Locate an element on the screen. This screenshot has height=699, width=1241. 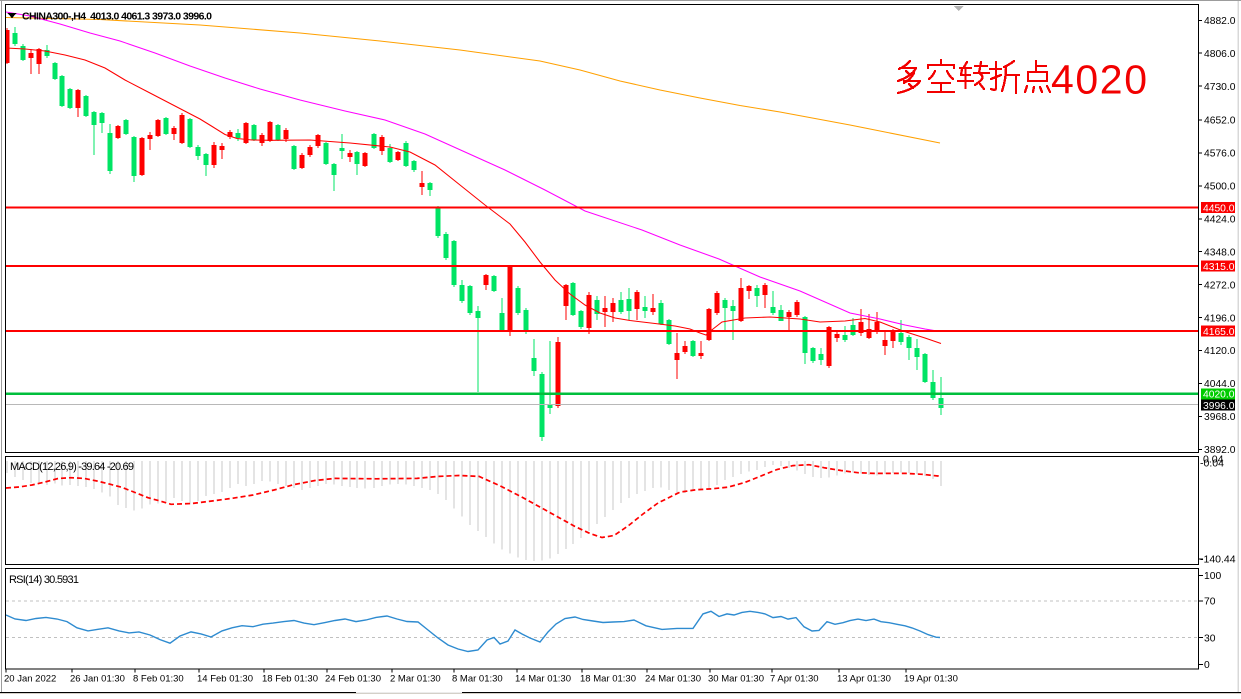
svg-text: 4044.0 is located at coordinates (1220, 384).